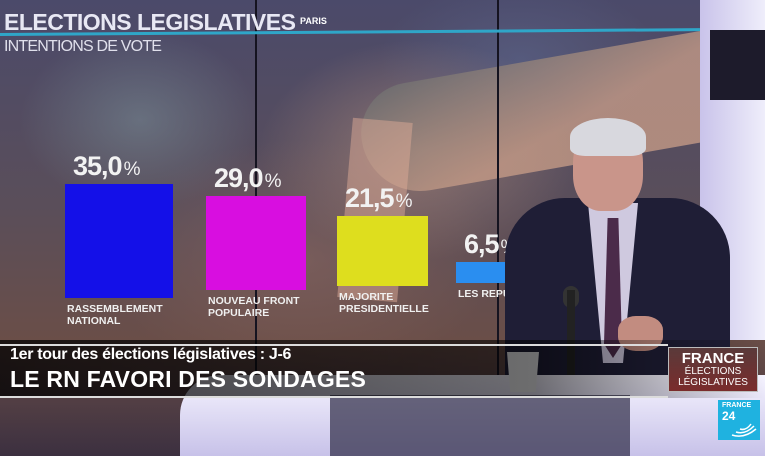  Describe the element at coordinates (498, 200) in the screenshot. I see `screen-seam` at that location.